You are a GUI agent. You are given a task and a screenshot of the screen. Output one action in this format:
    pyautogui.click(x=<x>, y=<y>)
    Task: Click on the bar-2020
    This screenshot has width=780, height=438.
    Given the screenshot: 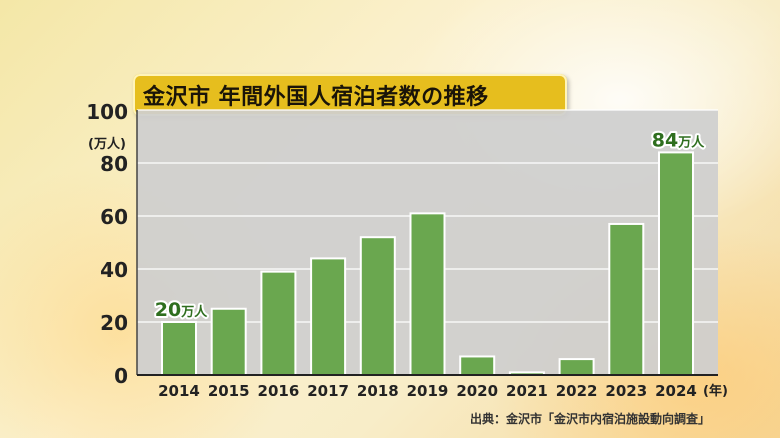 What is the action you would take?
    pyautogui.click(x=477, y=366)
    